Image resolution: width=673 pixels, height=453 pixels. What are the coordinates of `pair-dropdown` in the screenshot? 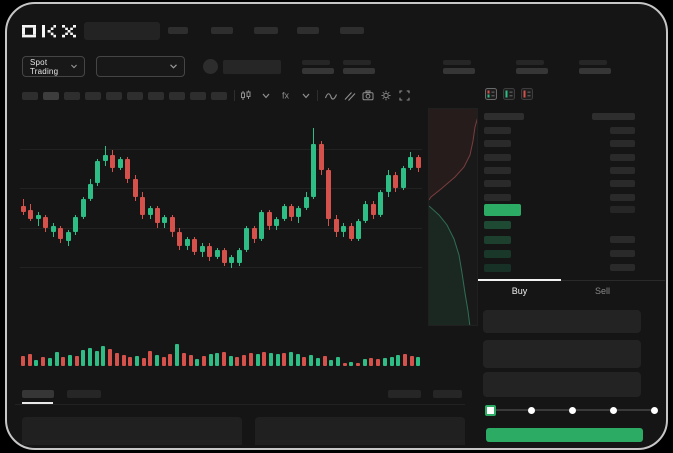 It's located at (140, 66).